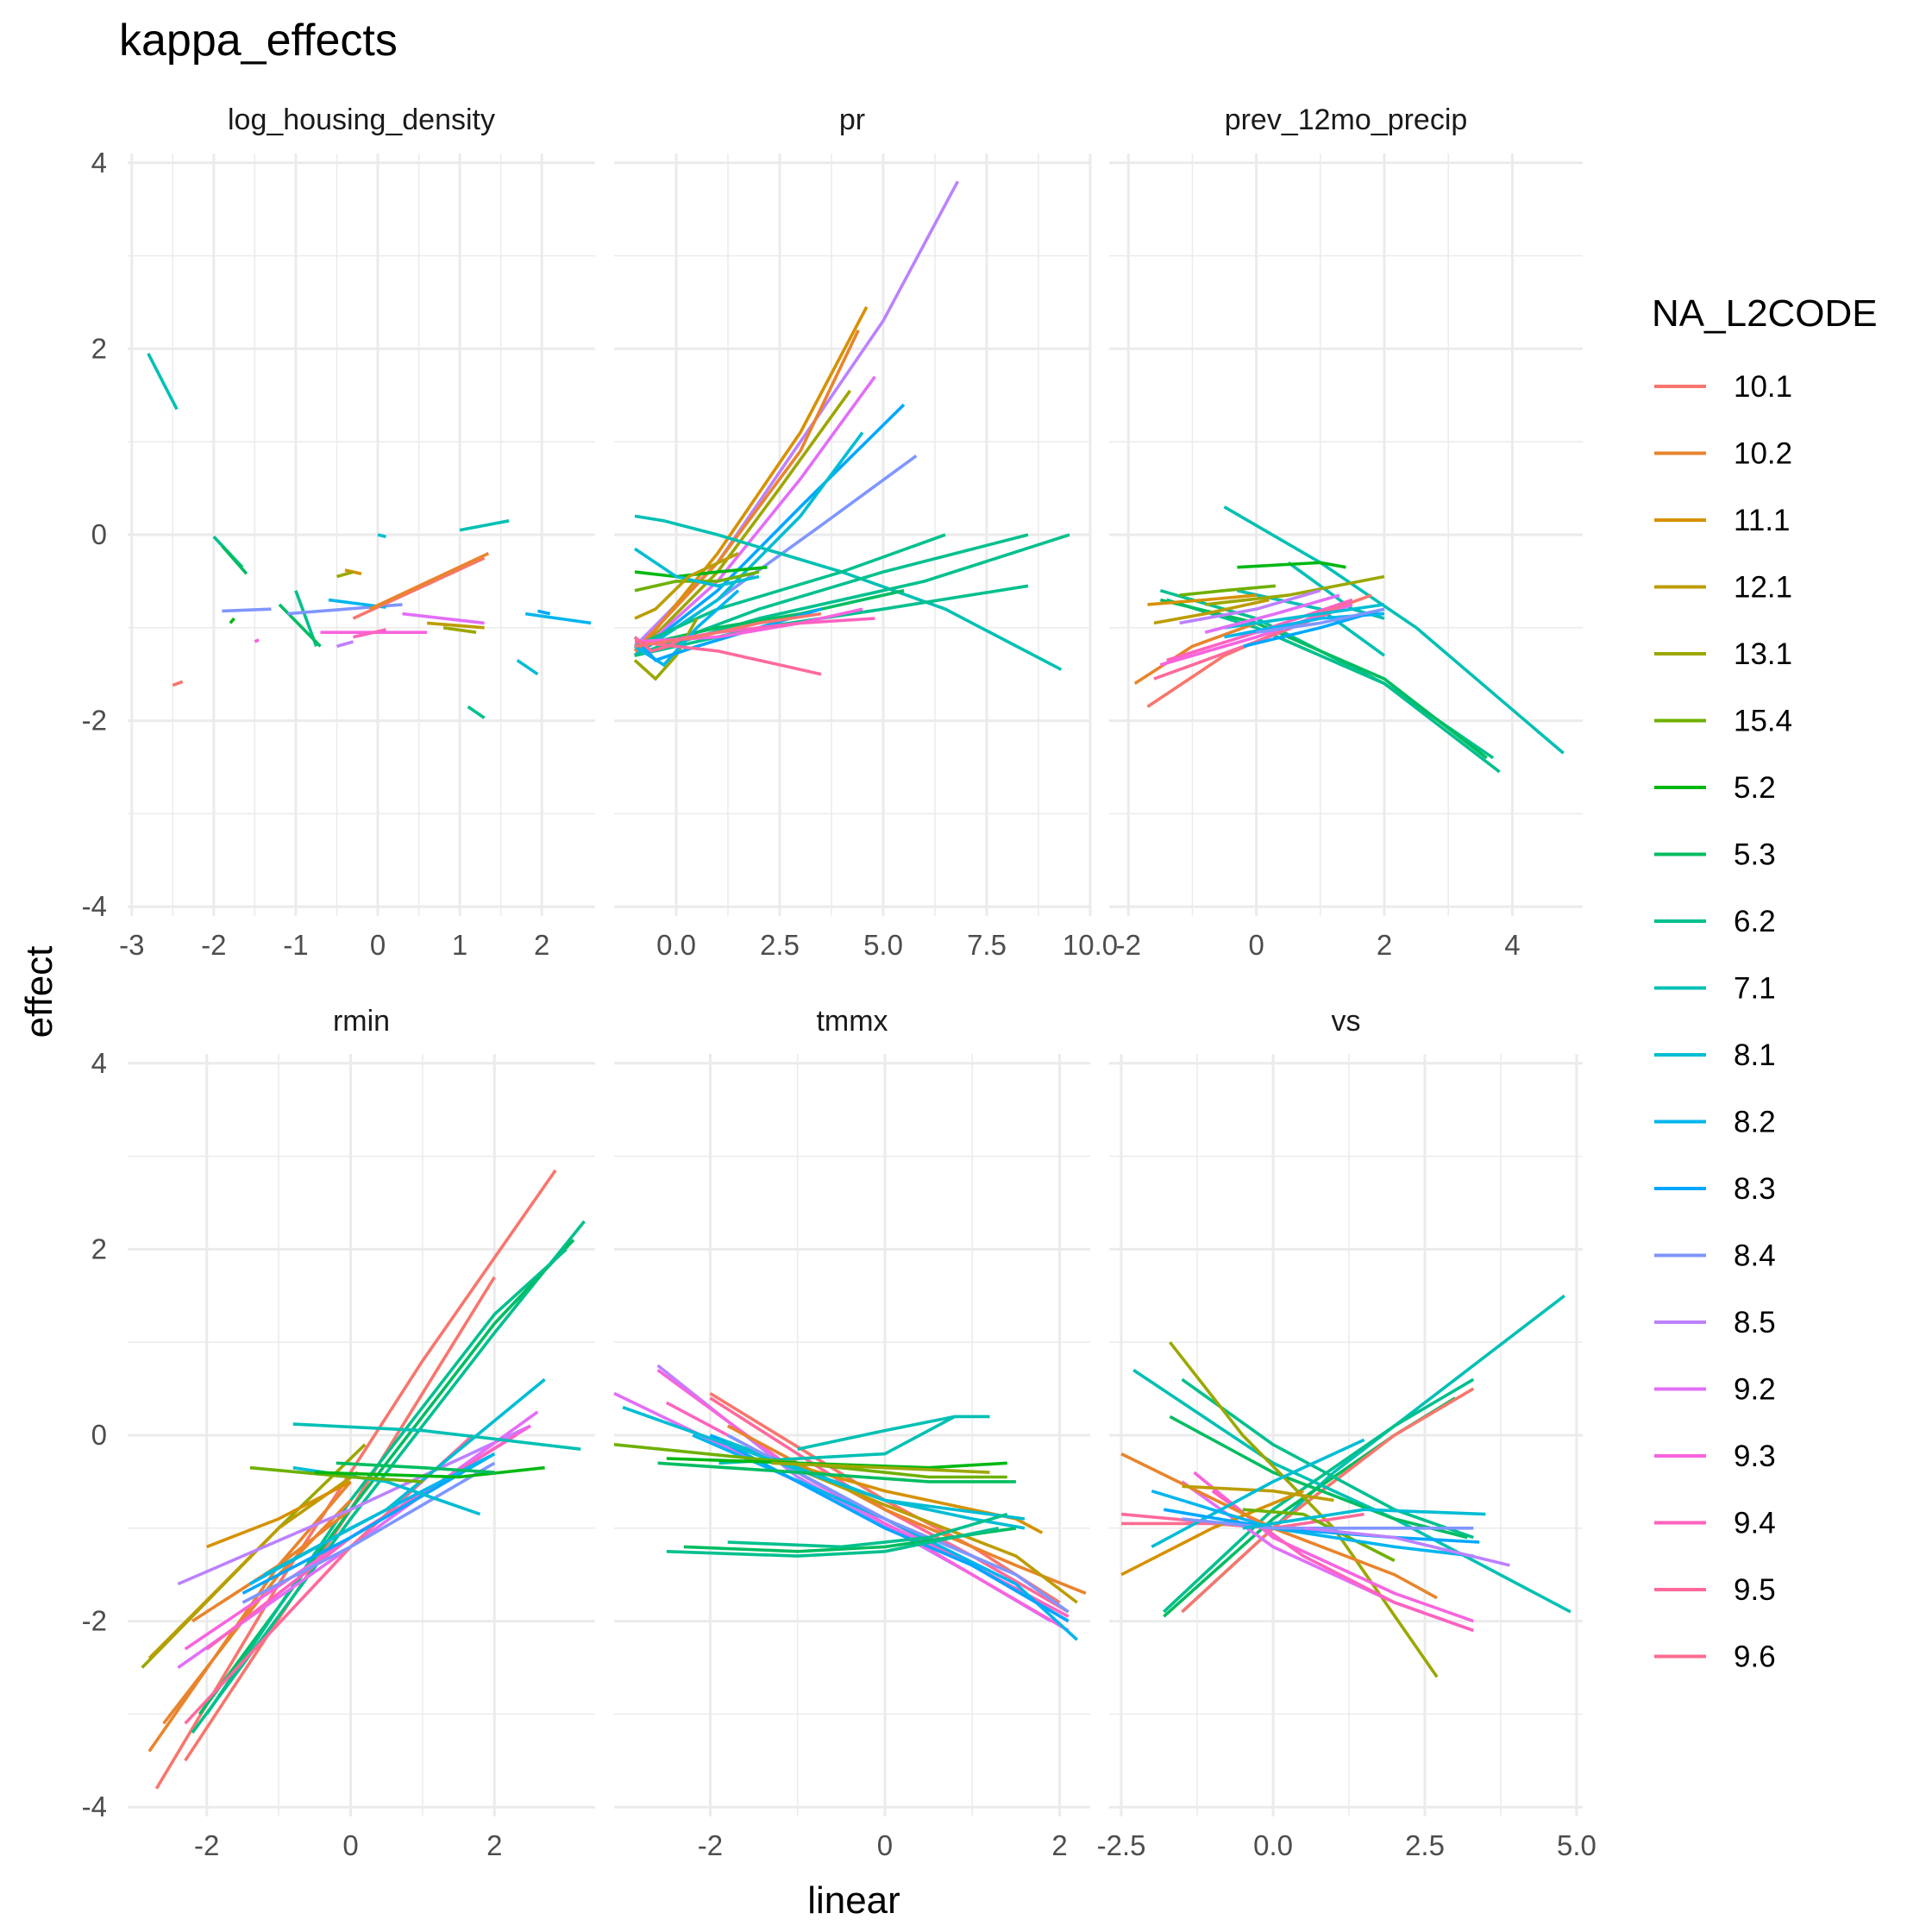 This screenshot has width=1932, height=1932. What do you see at coordinates (1755, 855) in the screenshot?
I see `legend-label: 5.3` at bounding box center [1755, 855].